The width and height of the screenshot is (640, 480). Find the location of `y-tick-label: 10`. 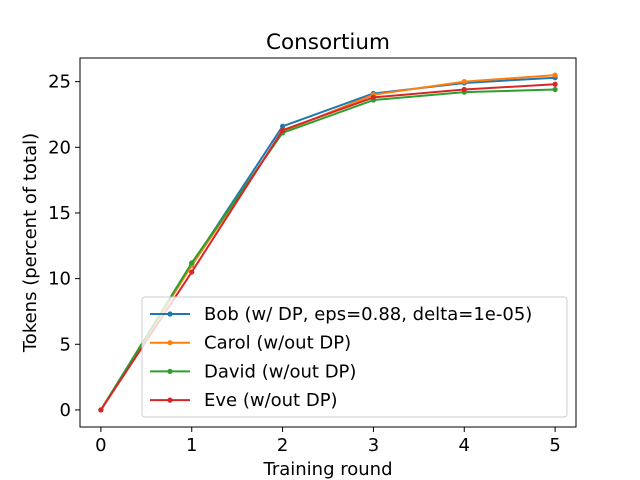

y-tick-label: 10 is located at coordinates (59, 279).